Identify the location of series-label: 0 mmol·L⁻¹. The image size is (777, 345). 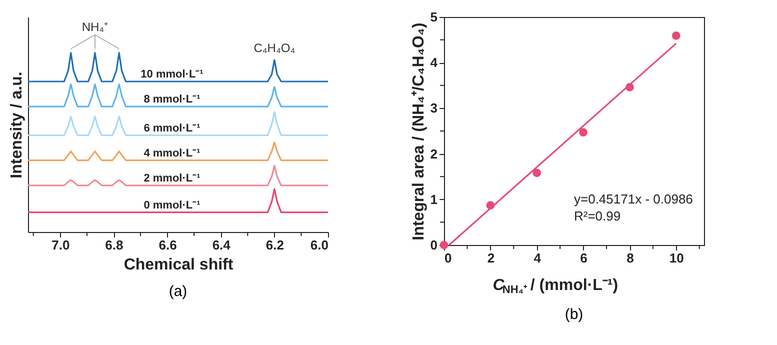
(172, 205).